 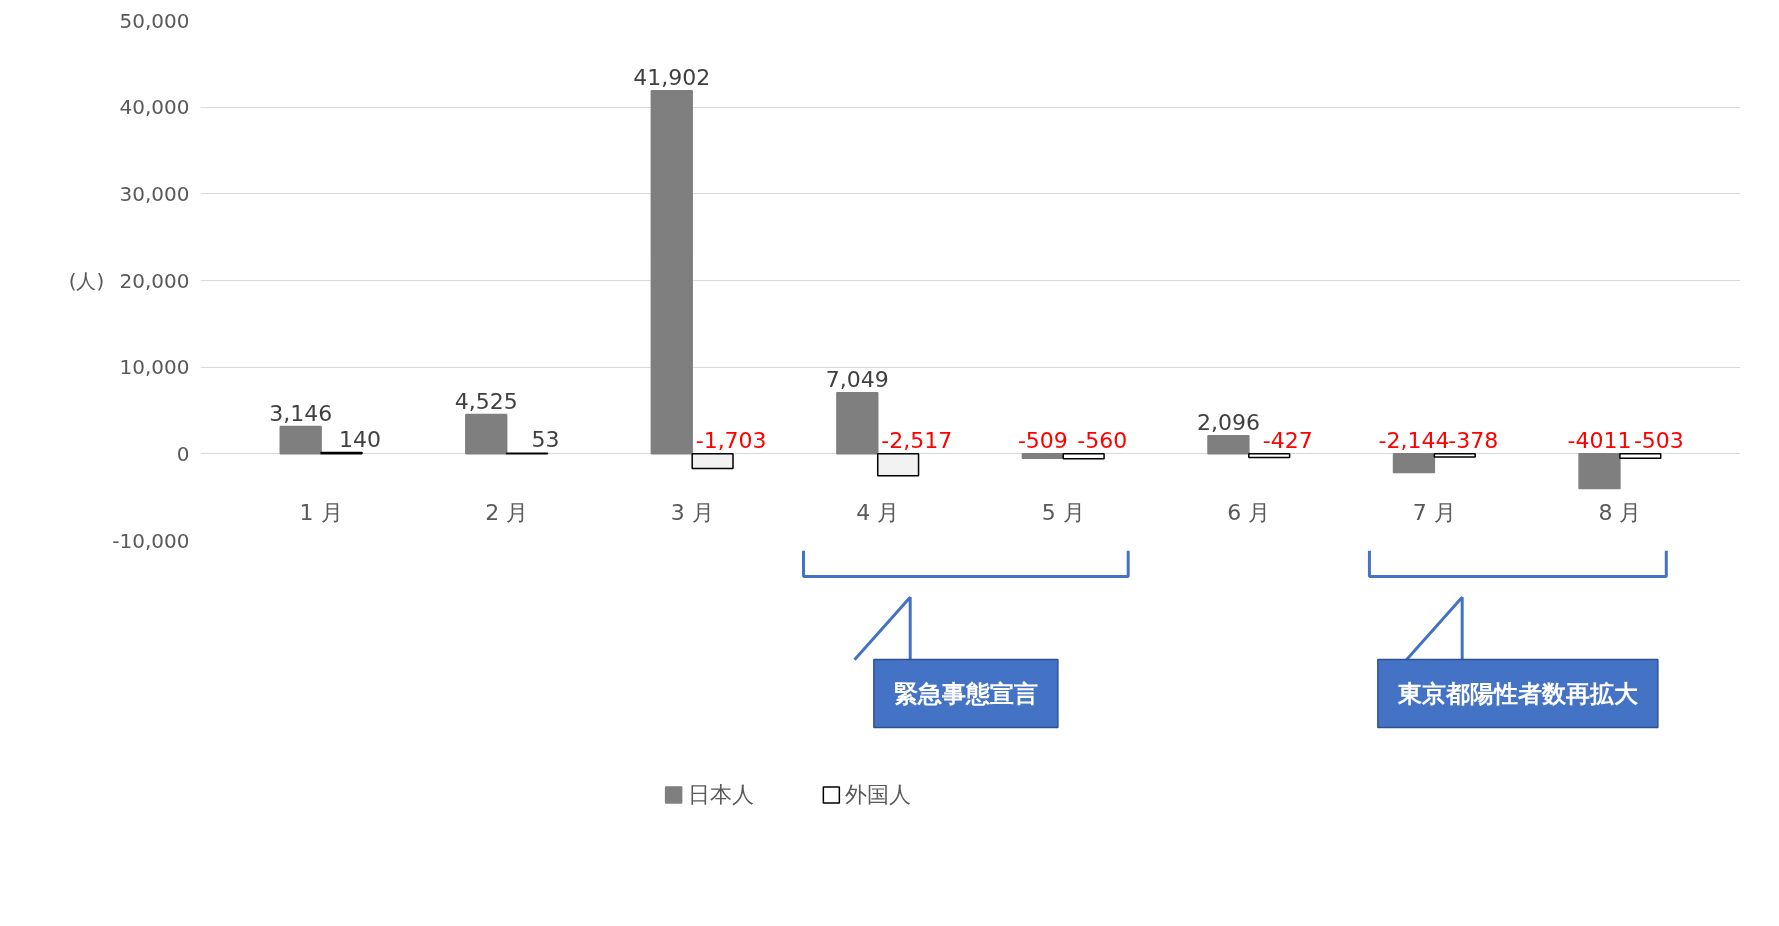 What do you see at coordinates (1228, 422) in the screenshot?
I see `data-label: 2,096` at bounding box center [1228, 422].